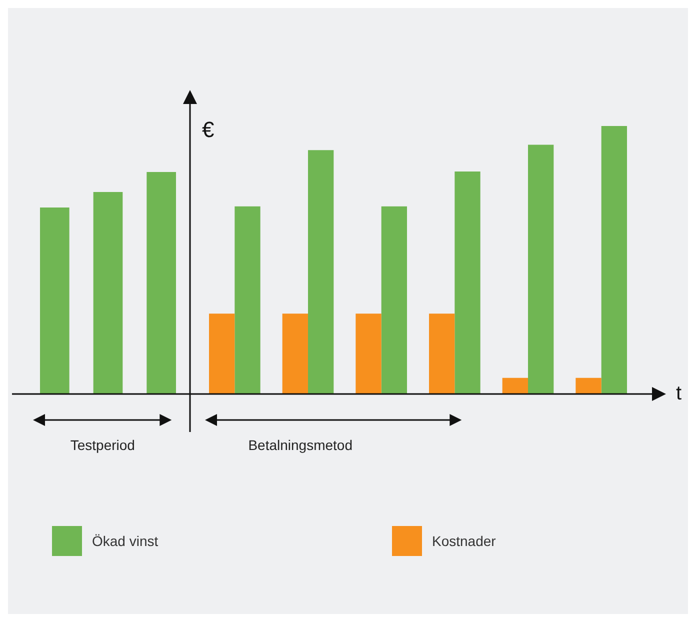 This screenshot has height=628, width=696. Describe the element at coordinates (208, 129) in the screenshot. I see `y-axis-title: €` at that location.